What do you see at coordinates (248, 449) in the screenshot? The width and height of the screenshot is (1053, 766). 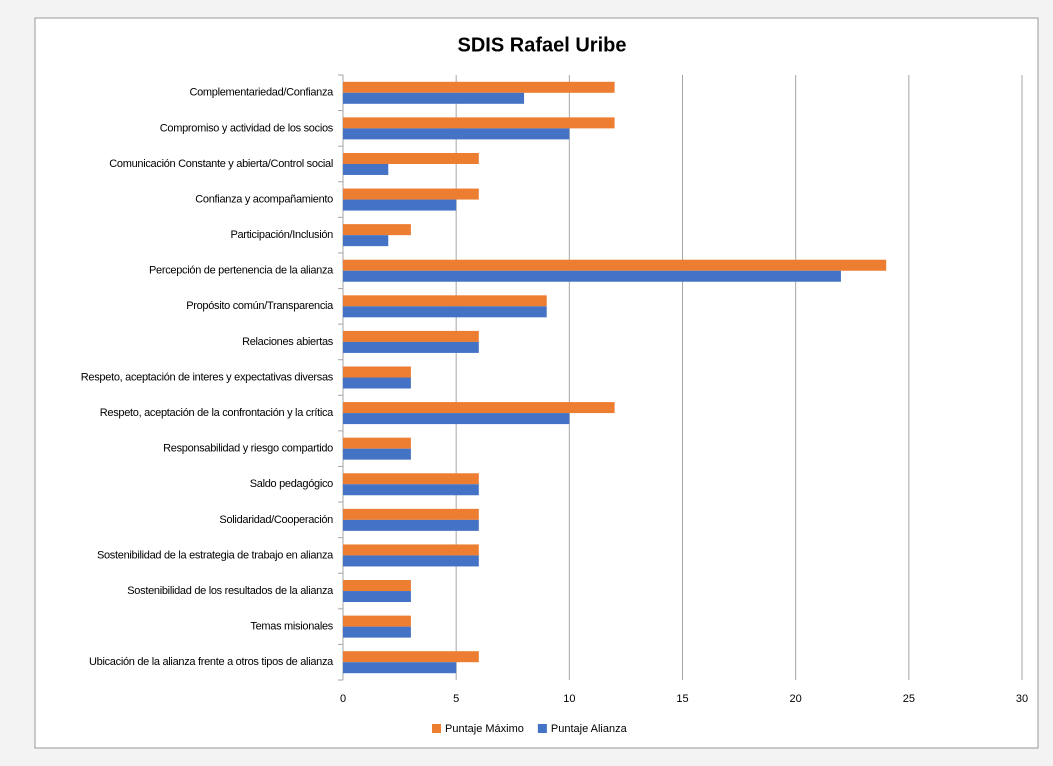 I see `y-tick-label: Responsabilidad y riesgo compartido` at bounding box center [248, 449].